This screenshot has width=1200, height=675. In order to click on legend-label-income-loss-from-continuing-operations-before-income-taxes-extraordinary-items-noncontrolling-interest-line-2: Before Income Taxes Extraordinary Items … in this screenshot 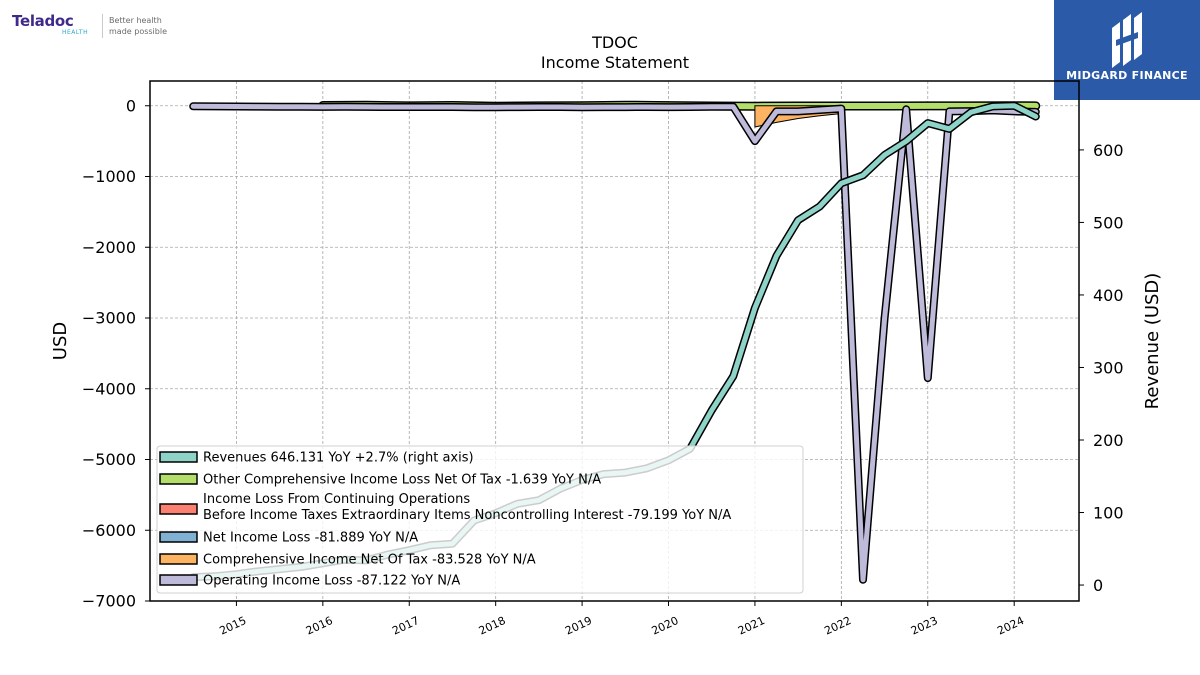, I will do `click(467, 515)`.